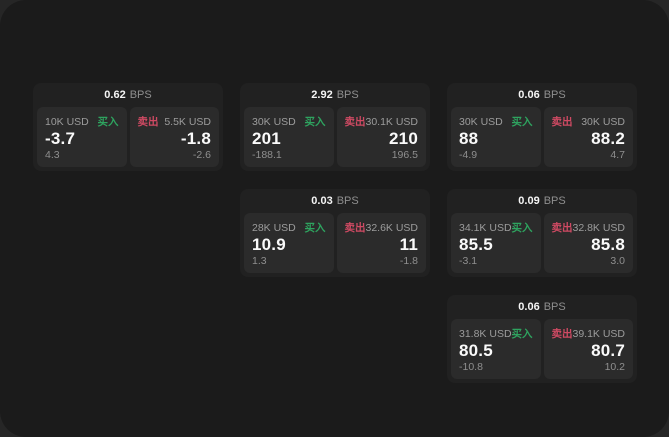  I want to click on sell-price: 11, so click(408, 244).